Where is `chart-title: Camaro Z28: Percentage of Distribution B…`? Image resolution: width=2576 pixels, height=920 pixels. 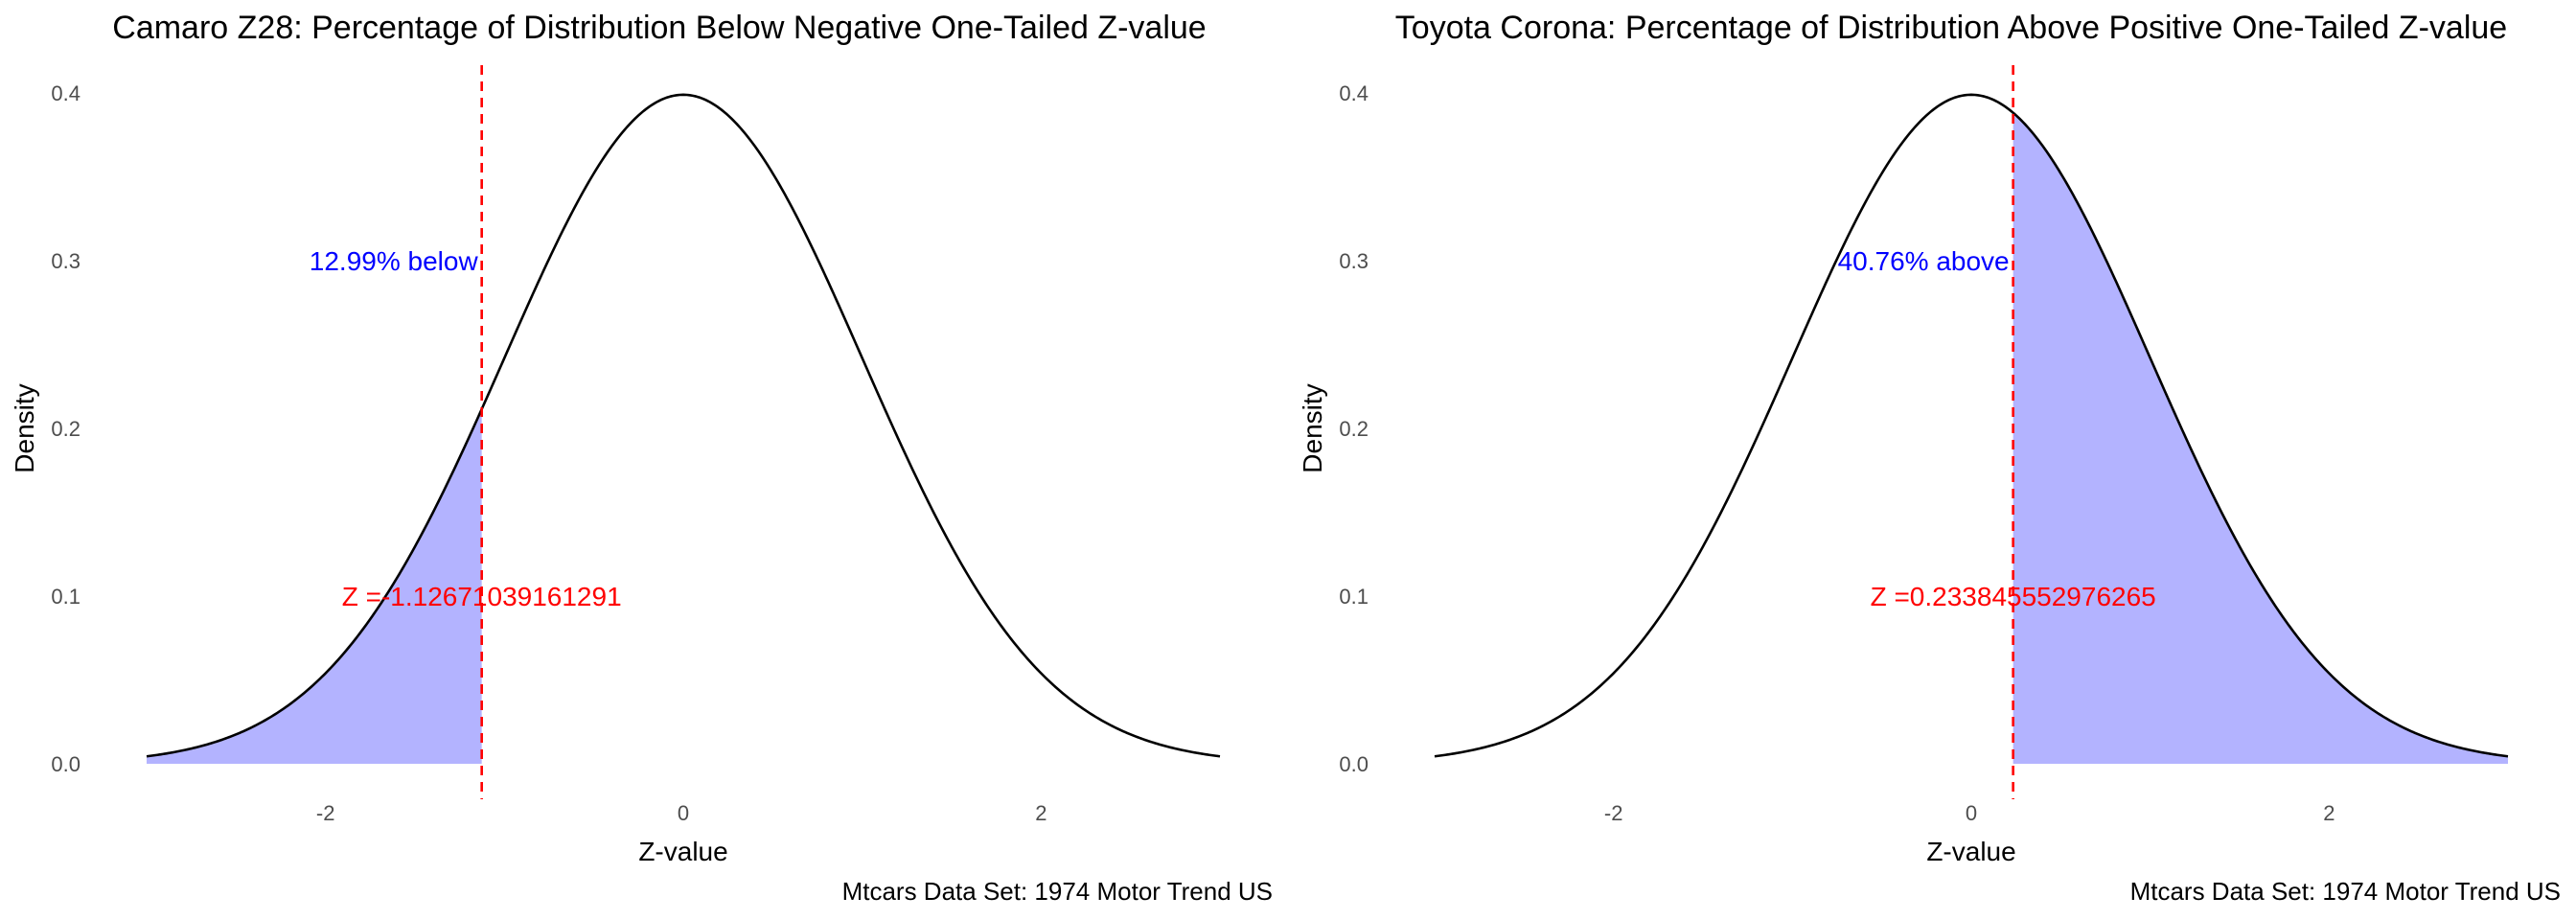 chart-title: Camaro Z28: Percentage of Distribution B… is located at coordinates (659, 28).